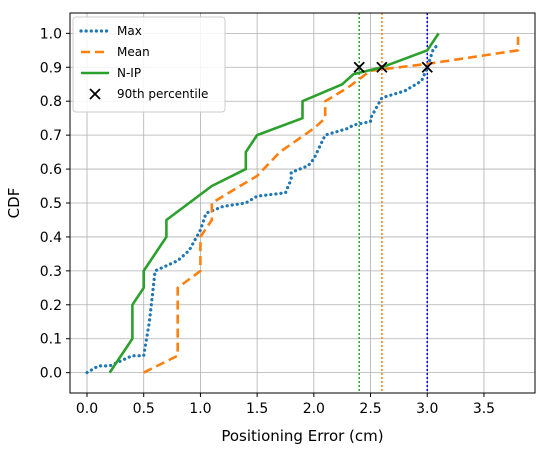  Describe the element at coordinates (129, 31) in the screenshot. I see `legend-label: Max` at that location.